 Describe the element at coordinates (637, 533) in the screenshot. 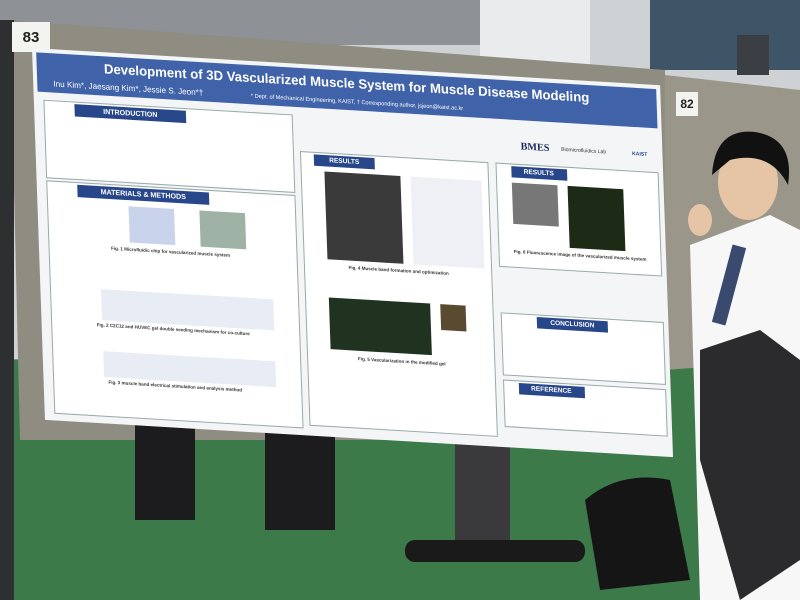

I see `backpack` at that location.